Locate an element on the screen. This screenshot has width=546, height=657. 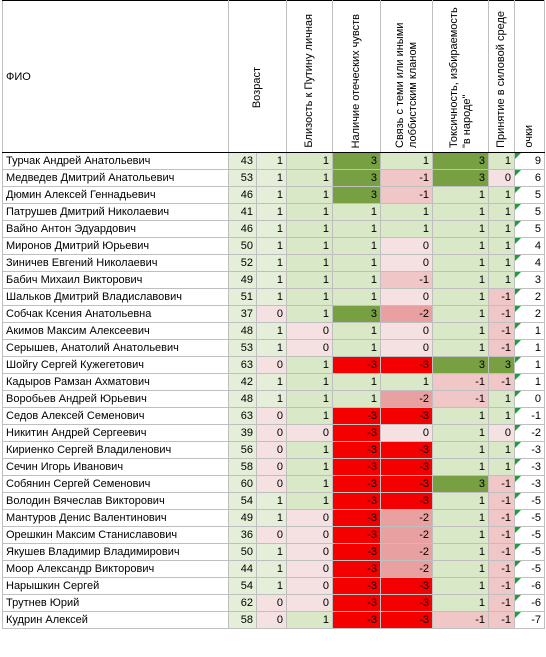
name-cell: Медведев Дмитрий Анатольевич is located at coordinates (115, 178).